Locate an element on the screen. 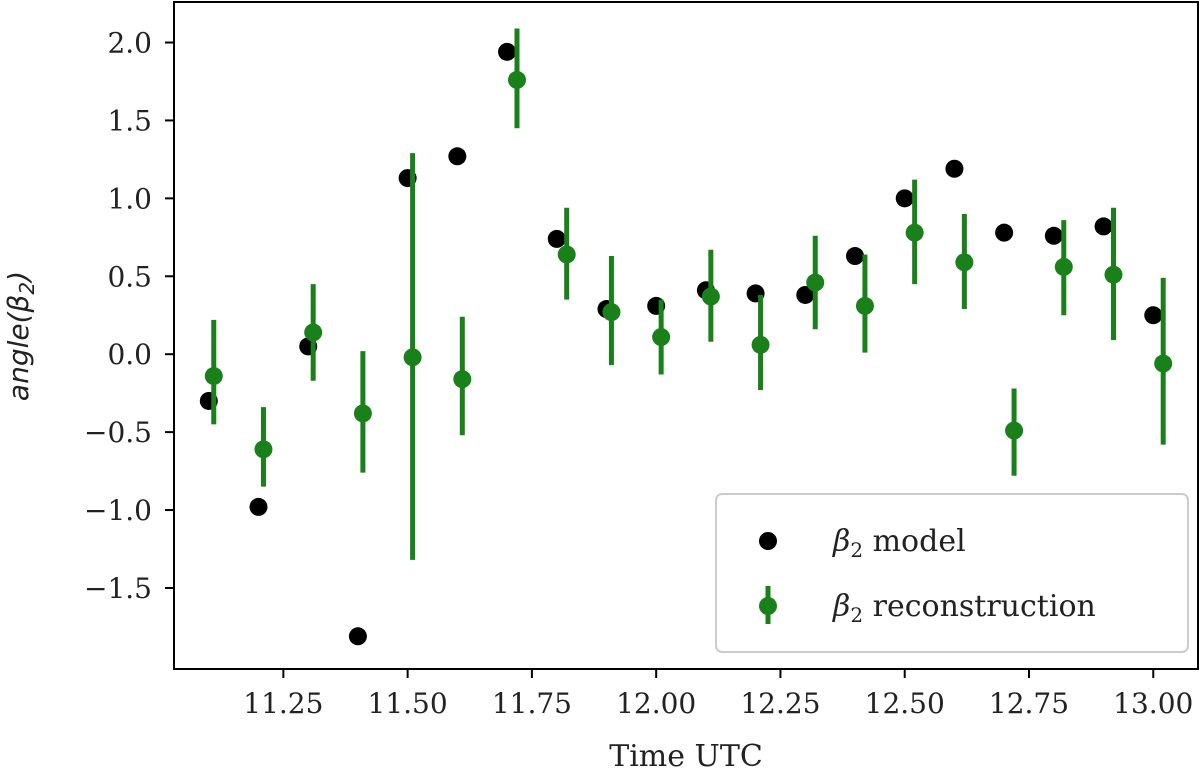 This screenshot has height=775, width=1200. legend-marker-reconstruction is located at coordinates (768, 606).